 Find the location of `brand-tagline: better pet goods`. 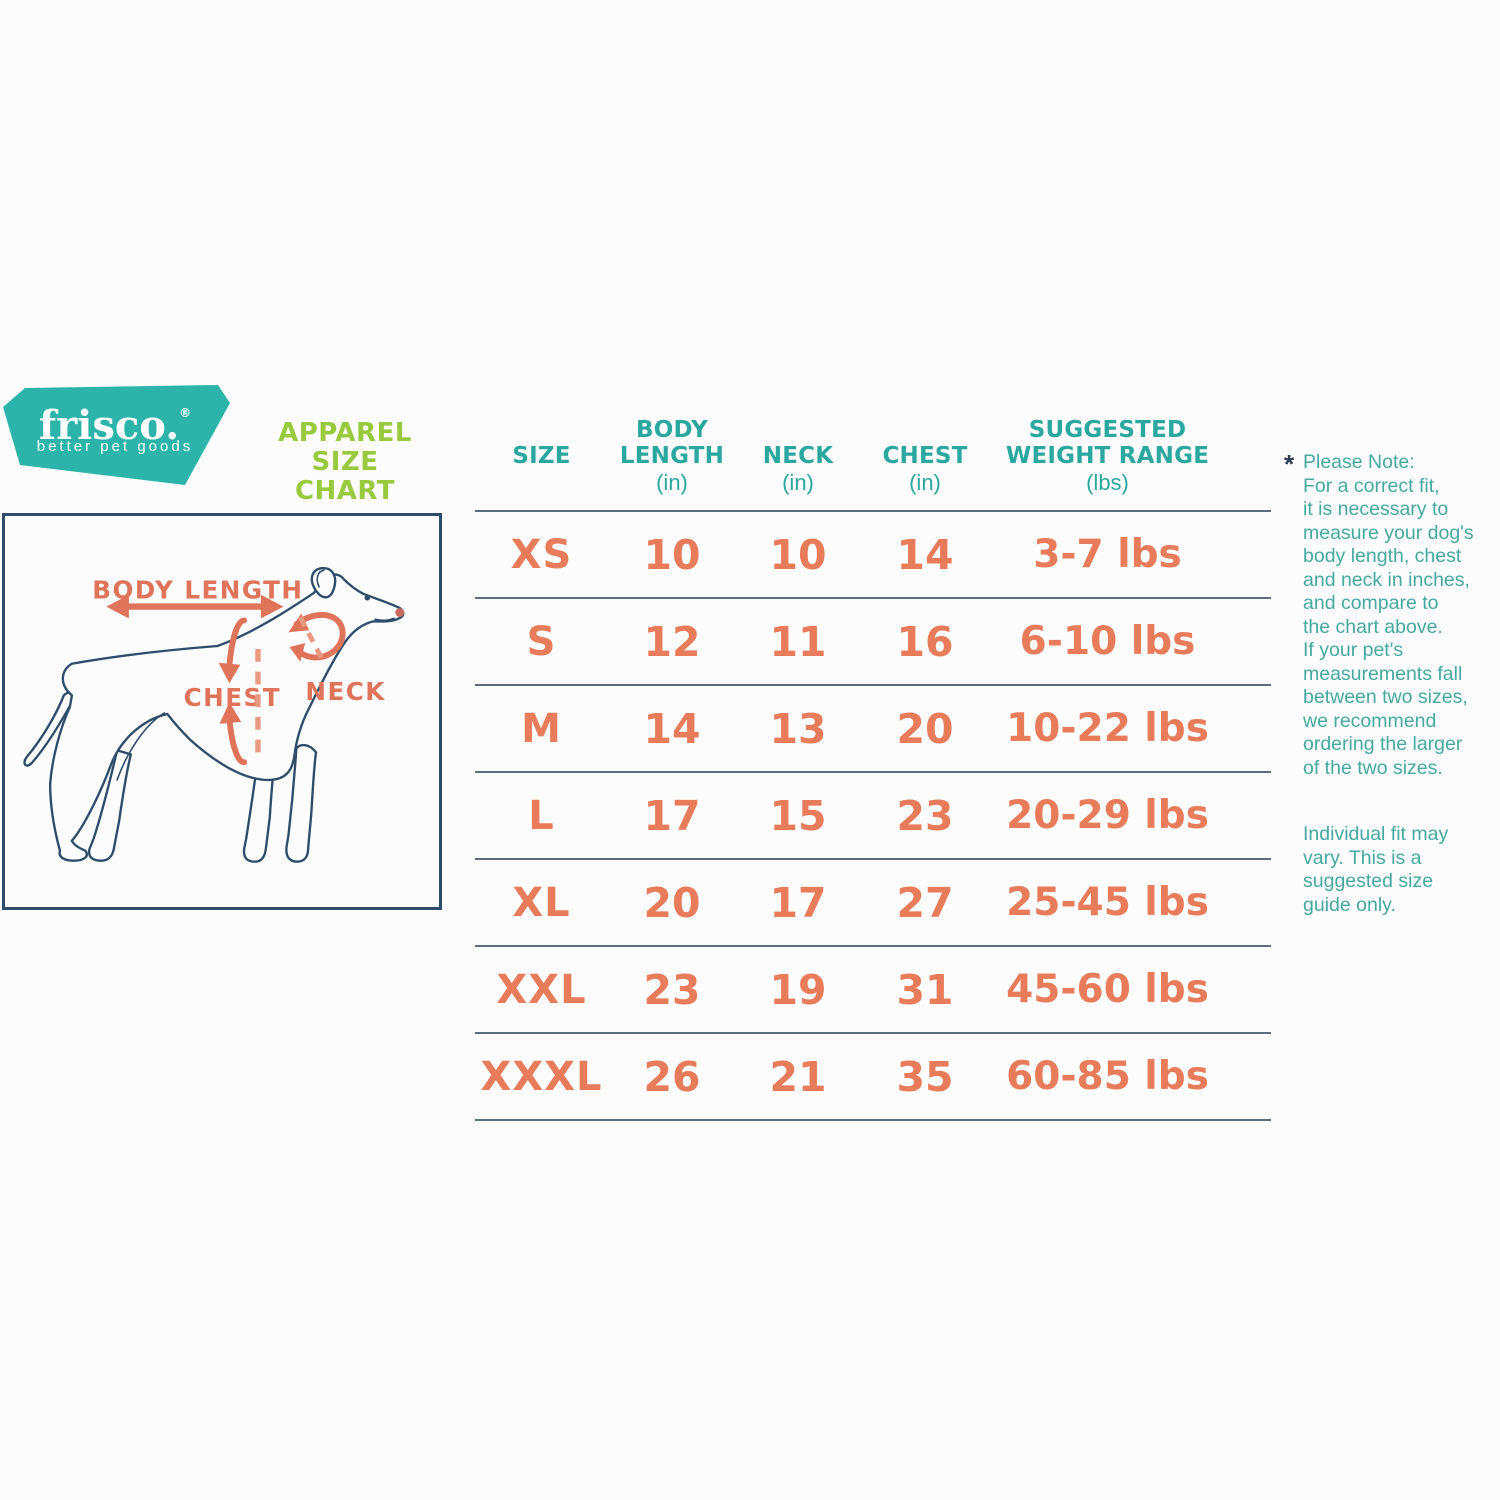

brand-tagline: better pet goods is located at coordinates (115, 446).